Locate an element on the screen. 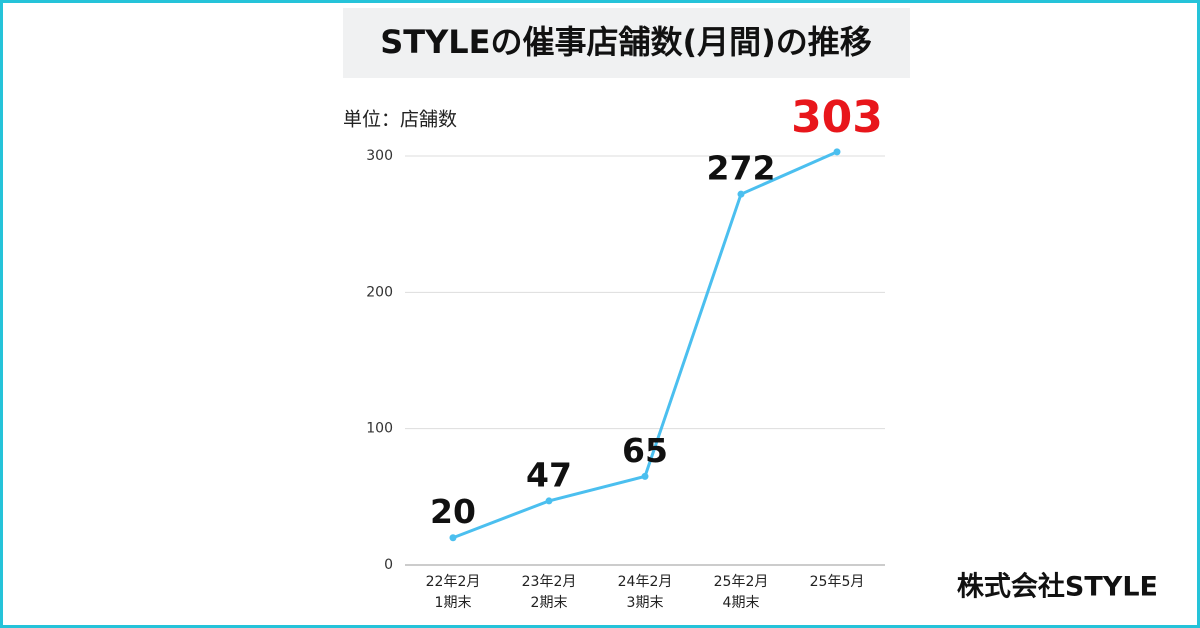  x-tick-label: 25年2月 is located at coordinates (741, 582).